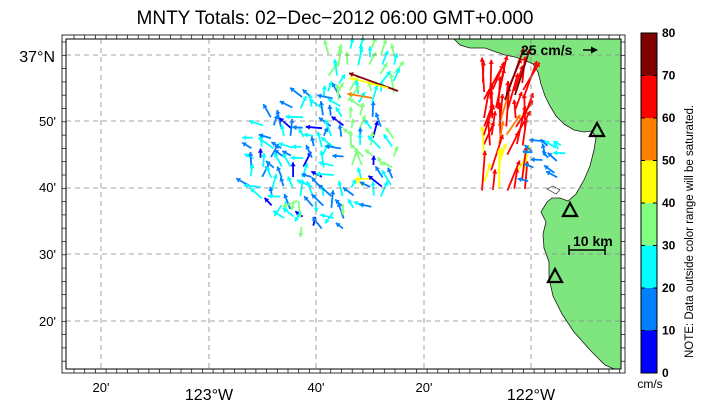 The image size is (702, 407). Describe the element at coordinates (665, 373) in the screenshot. I see `colorbar-tick-label: 0` at that location.